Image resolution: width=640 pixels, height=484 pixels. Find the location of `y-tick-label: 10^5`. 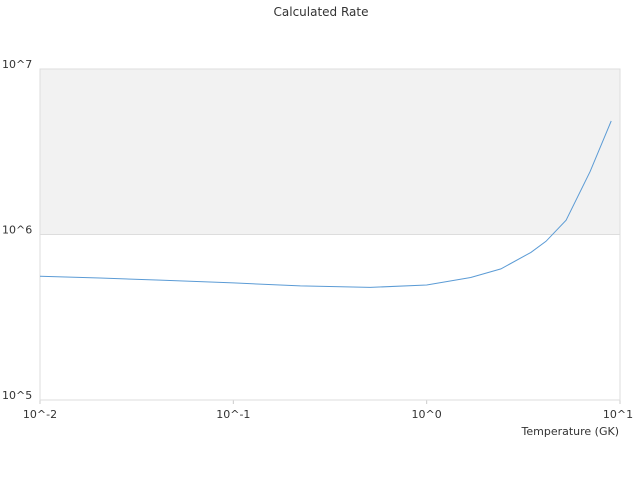

y-tick-label: 10^5 is located at coordinates (17, 395).